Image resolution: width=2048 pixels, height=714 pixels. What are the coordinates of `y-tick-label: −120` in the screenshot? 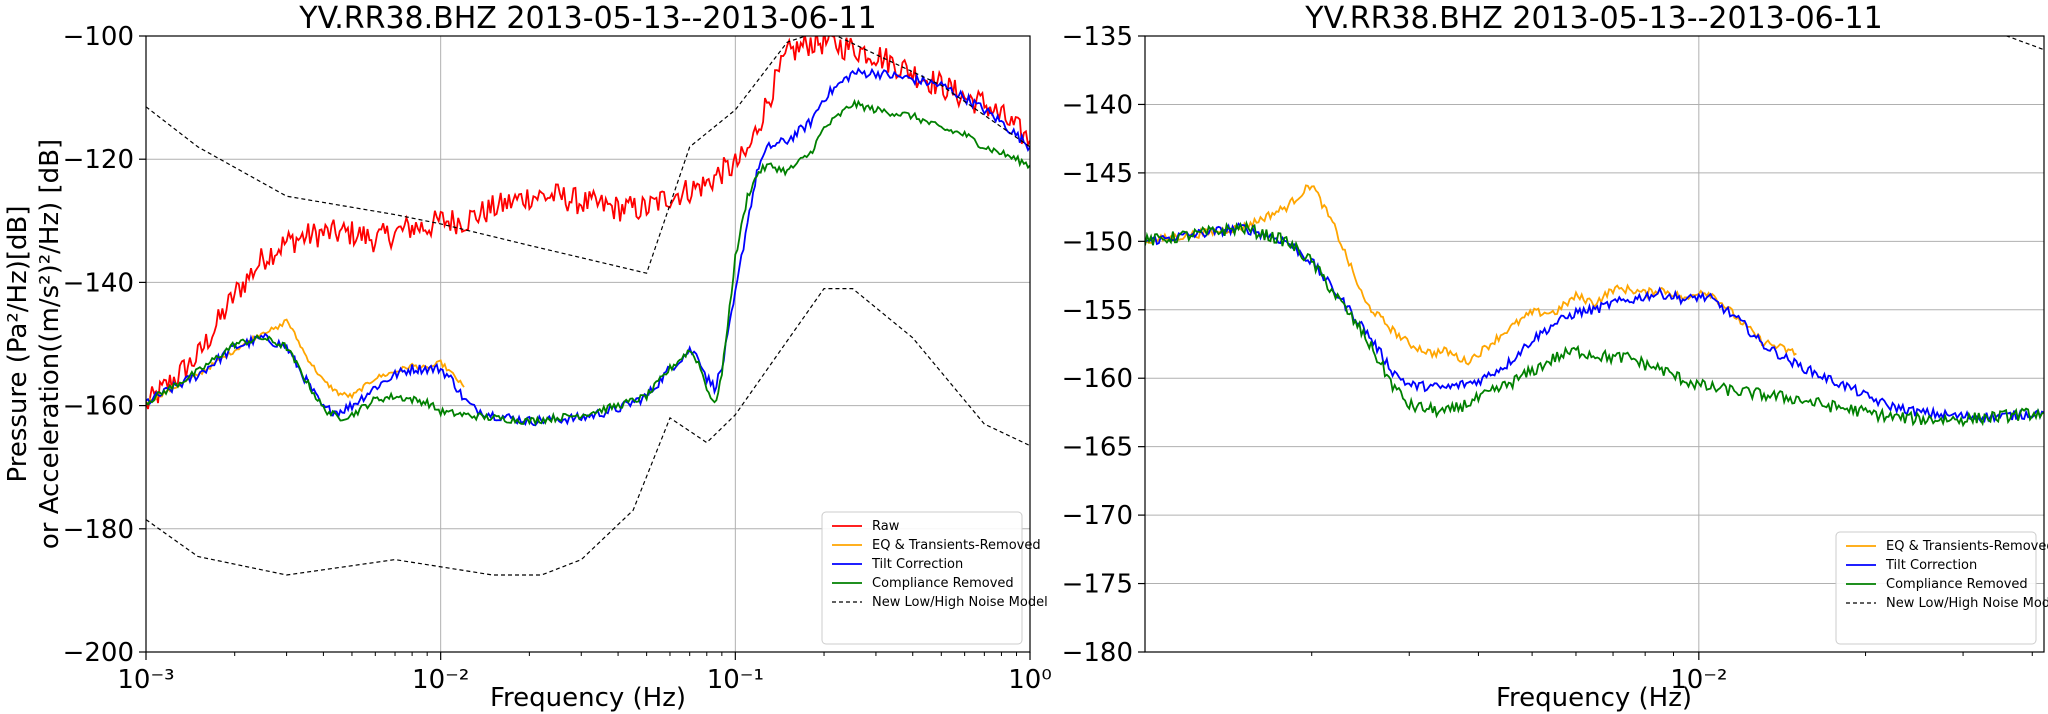 It's located at (98, 160).